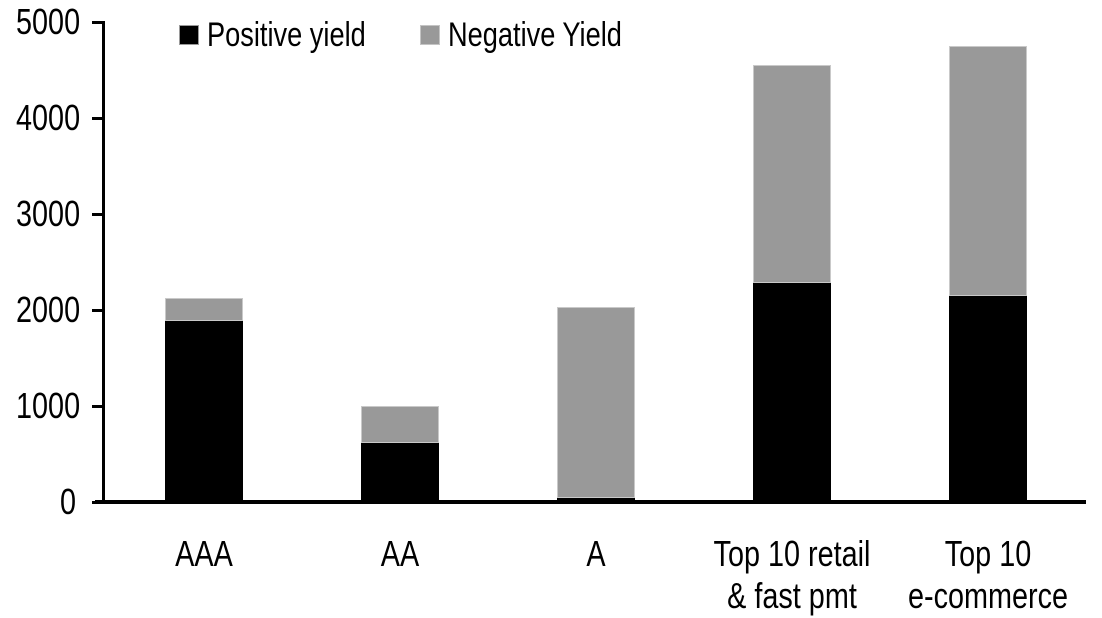 The width and height of the screenshot is (1102, 618). What do you see at coordinates (48, 117) in the screenshot?
I see `y-axis-tick-label-text: 4000` at bounding box center [48, 117].